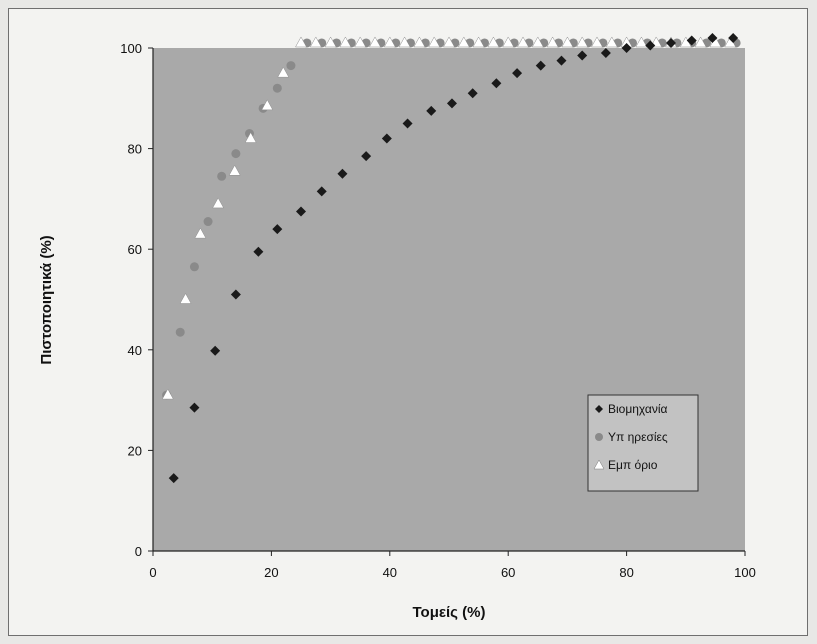  Describe the element at coordinates (599, 437) in the screenshot. I see `legend-circle-marker` at that location.